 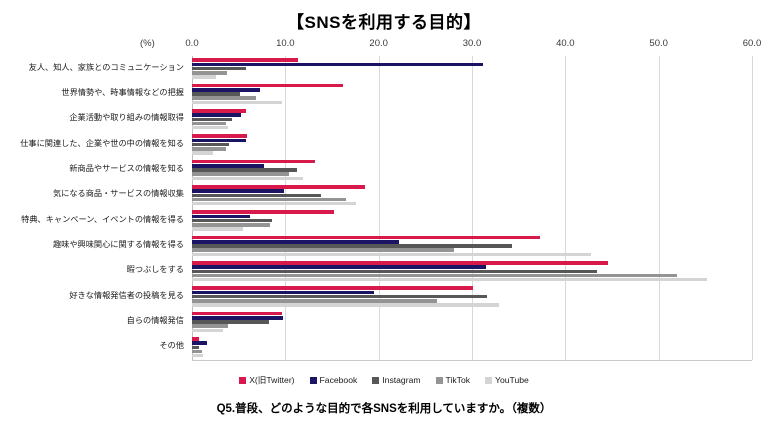 What do you see at coordinates (122, 92) in the screenshot?
I see `category-label: 世界情勢や、時事情報などの把握` at bounding box center [122, 92].